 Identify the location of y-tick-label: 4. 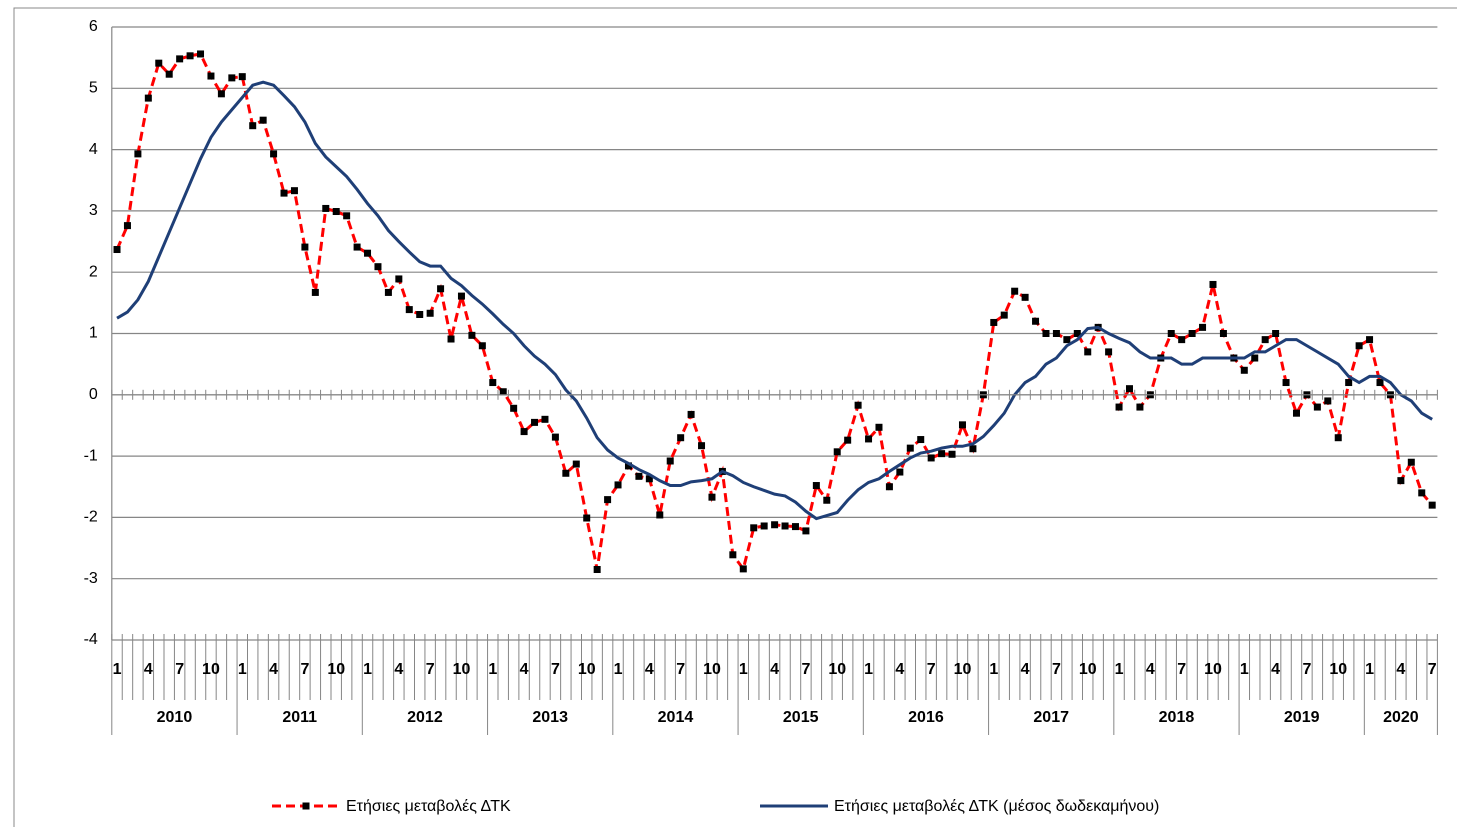
(93, 149).